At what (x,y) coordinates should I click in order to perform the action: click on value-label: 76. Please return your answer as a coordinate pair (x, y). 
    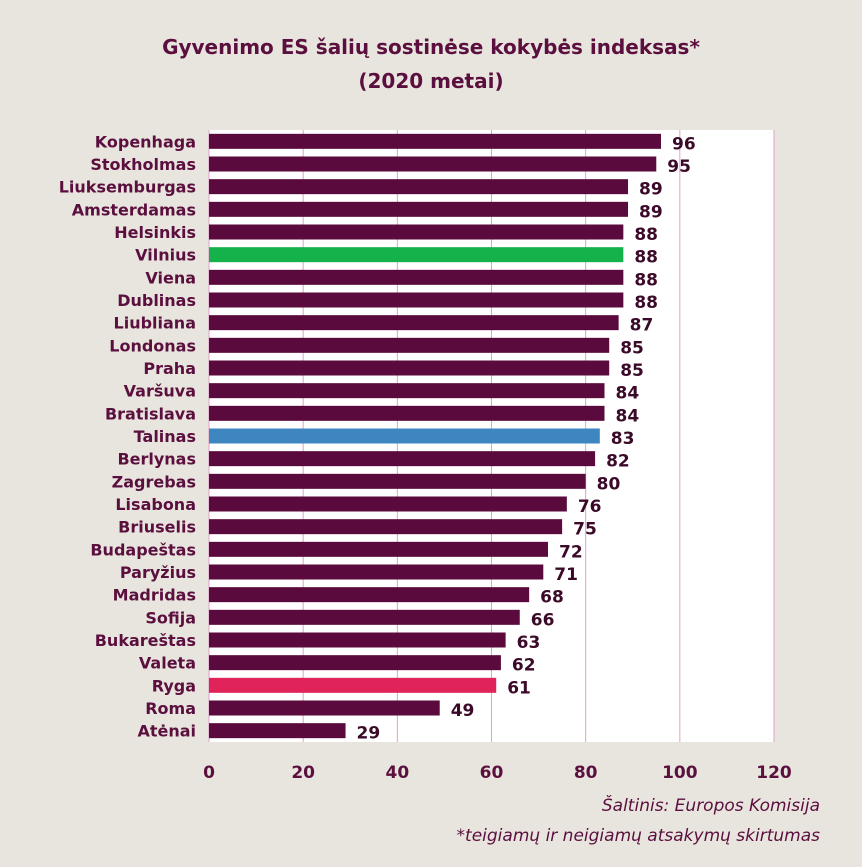
    Looking at the image, I should click on (590, 507).